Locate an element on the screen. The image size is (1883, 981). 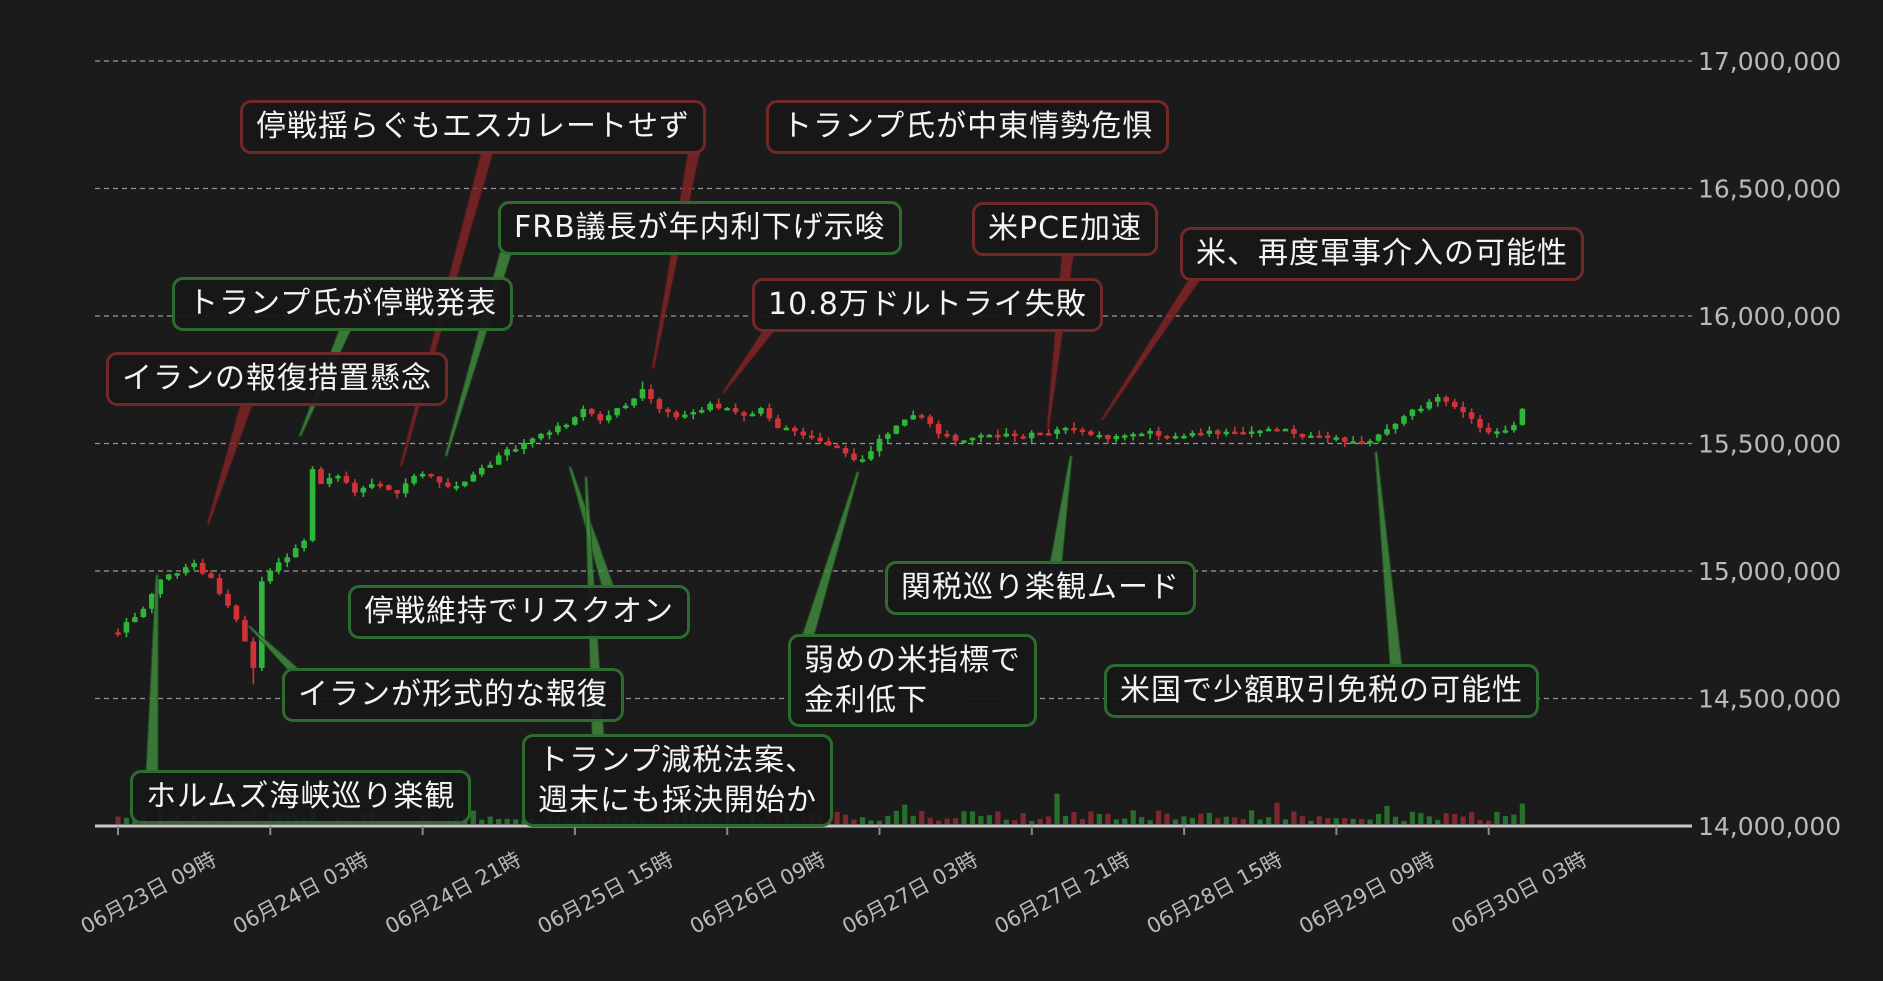
x-axis-label: 06月27日 21時 is located at coordinates (1063, 893).